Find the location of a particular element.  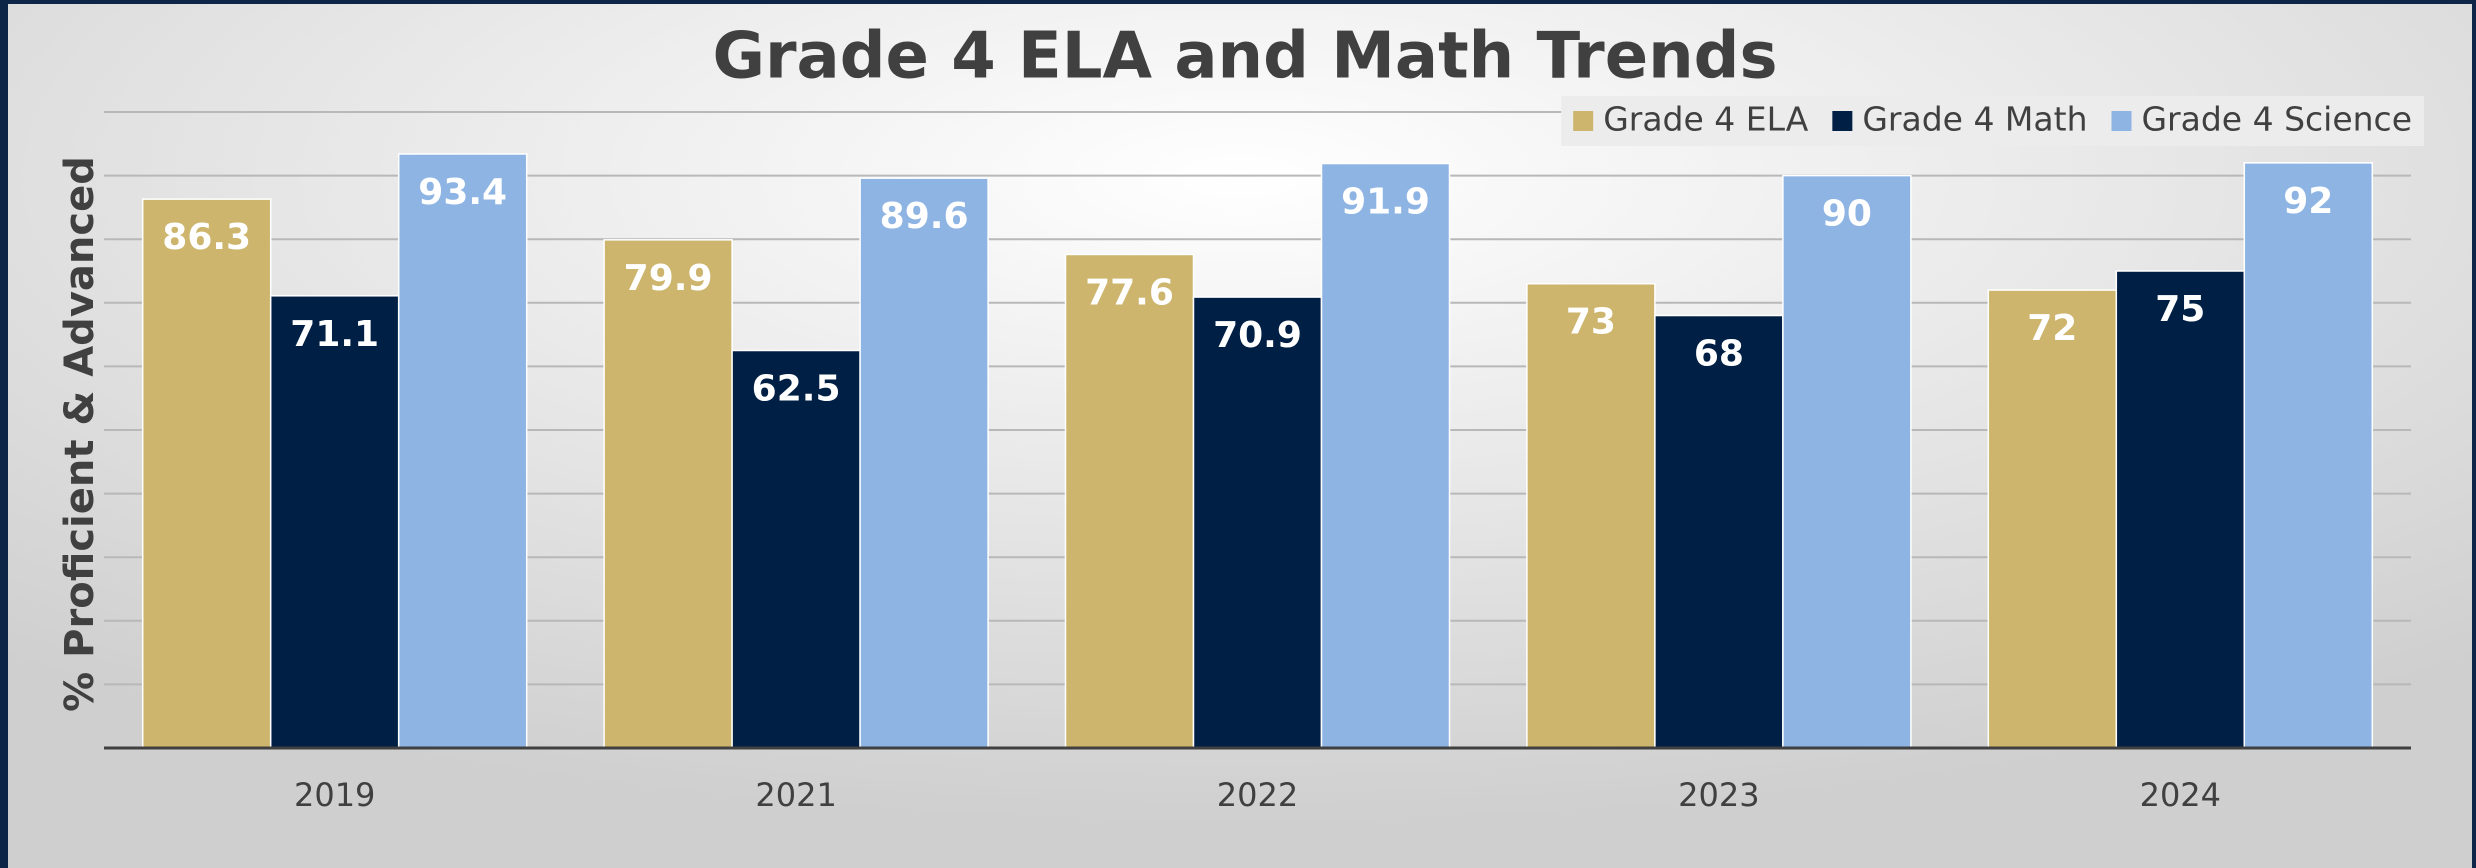

data-label: 68 is located at coordinates (1719, 354).